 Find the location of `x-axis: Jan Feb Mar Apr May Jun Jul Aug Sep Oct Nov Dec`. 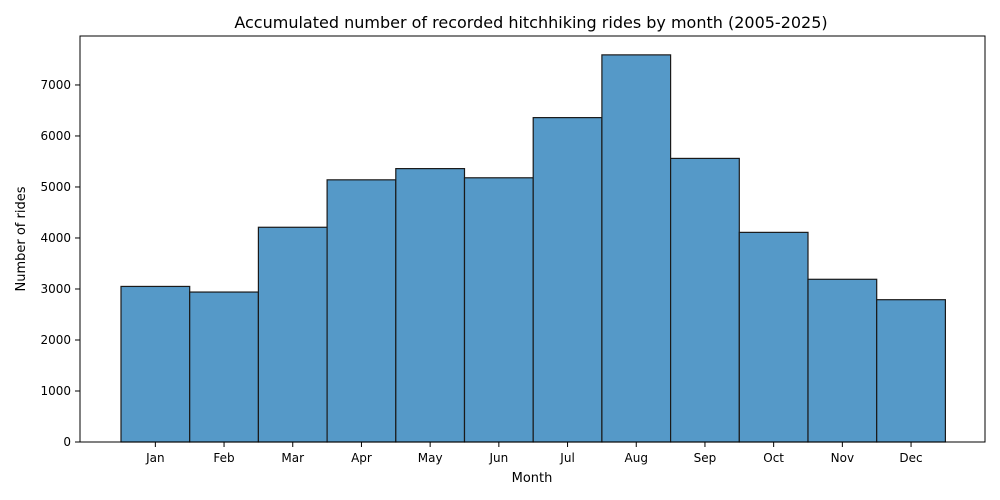

x-axis: Jan Feb Mar Apr May Jun Jul Aug Sep Oct Nov Dec is located at coordinates (534, 453).